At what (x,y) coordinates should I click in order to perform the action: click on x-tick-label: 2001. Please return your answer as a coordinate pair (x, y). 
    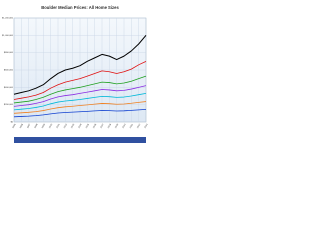
    Looking at the image, I should click on (58, 126).